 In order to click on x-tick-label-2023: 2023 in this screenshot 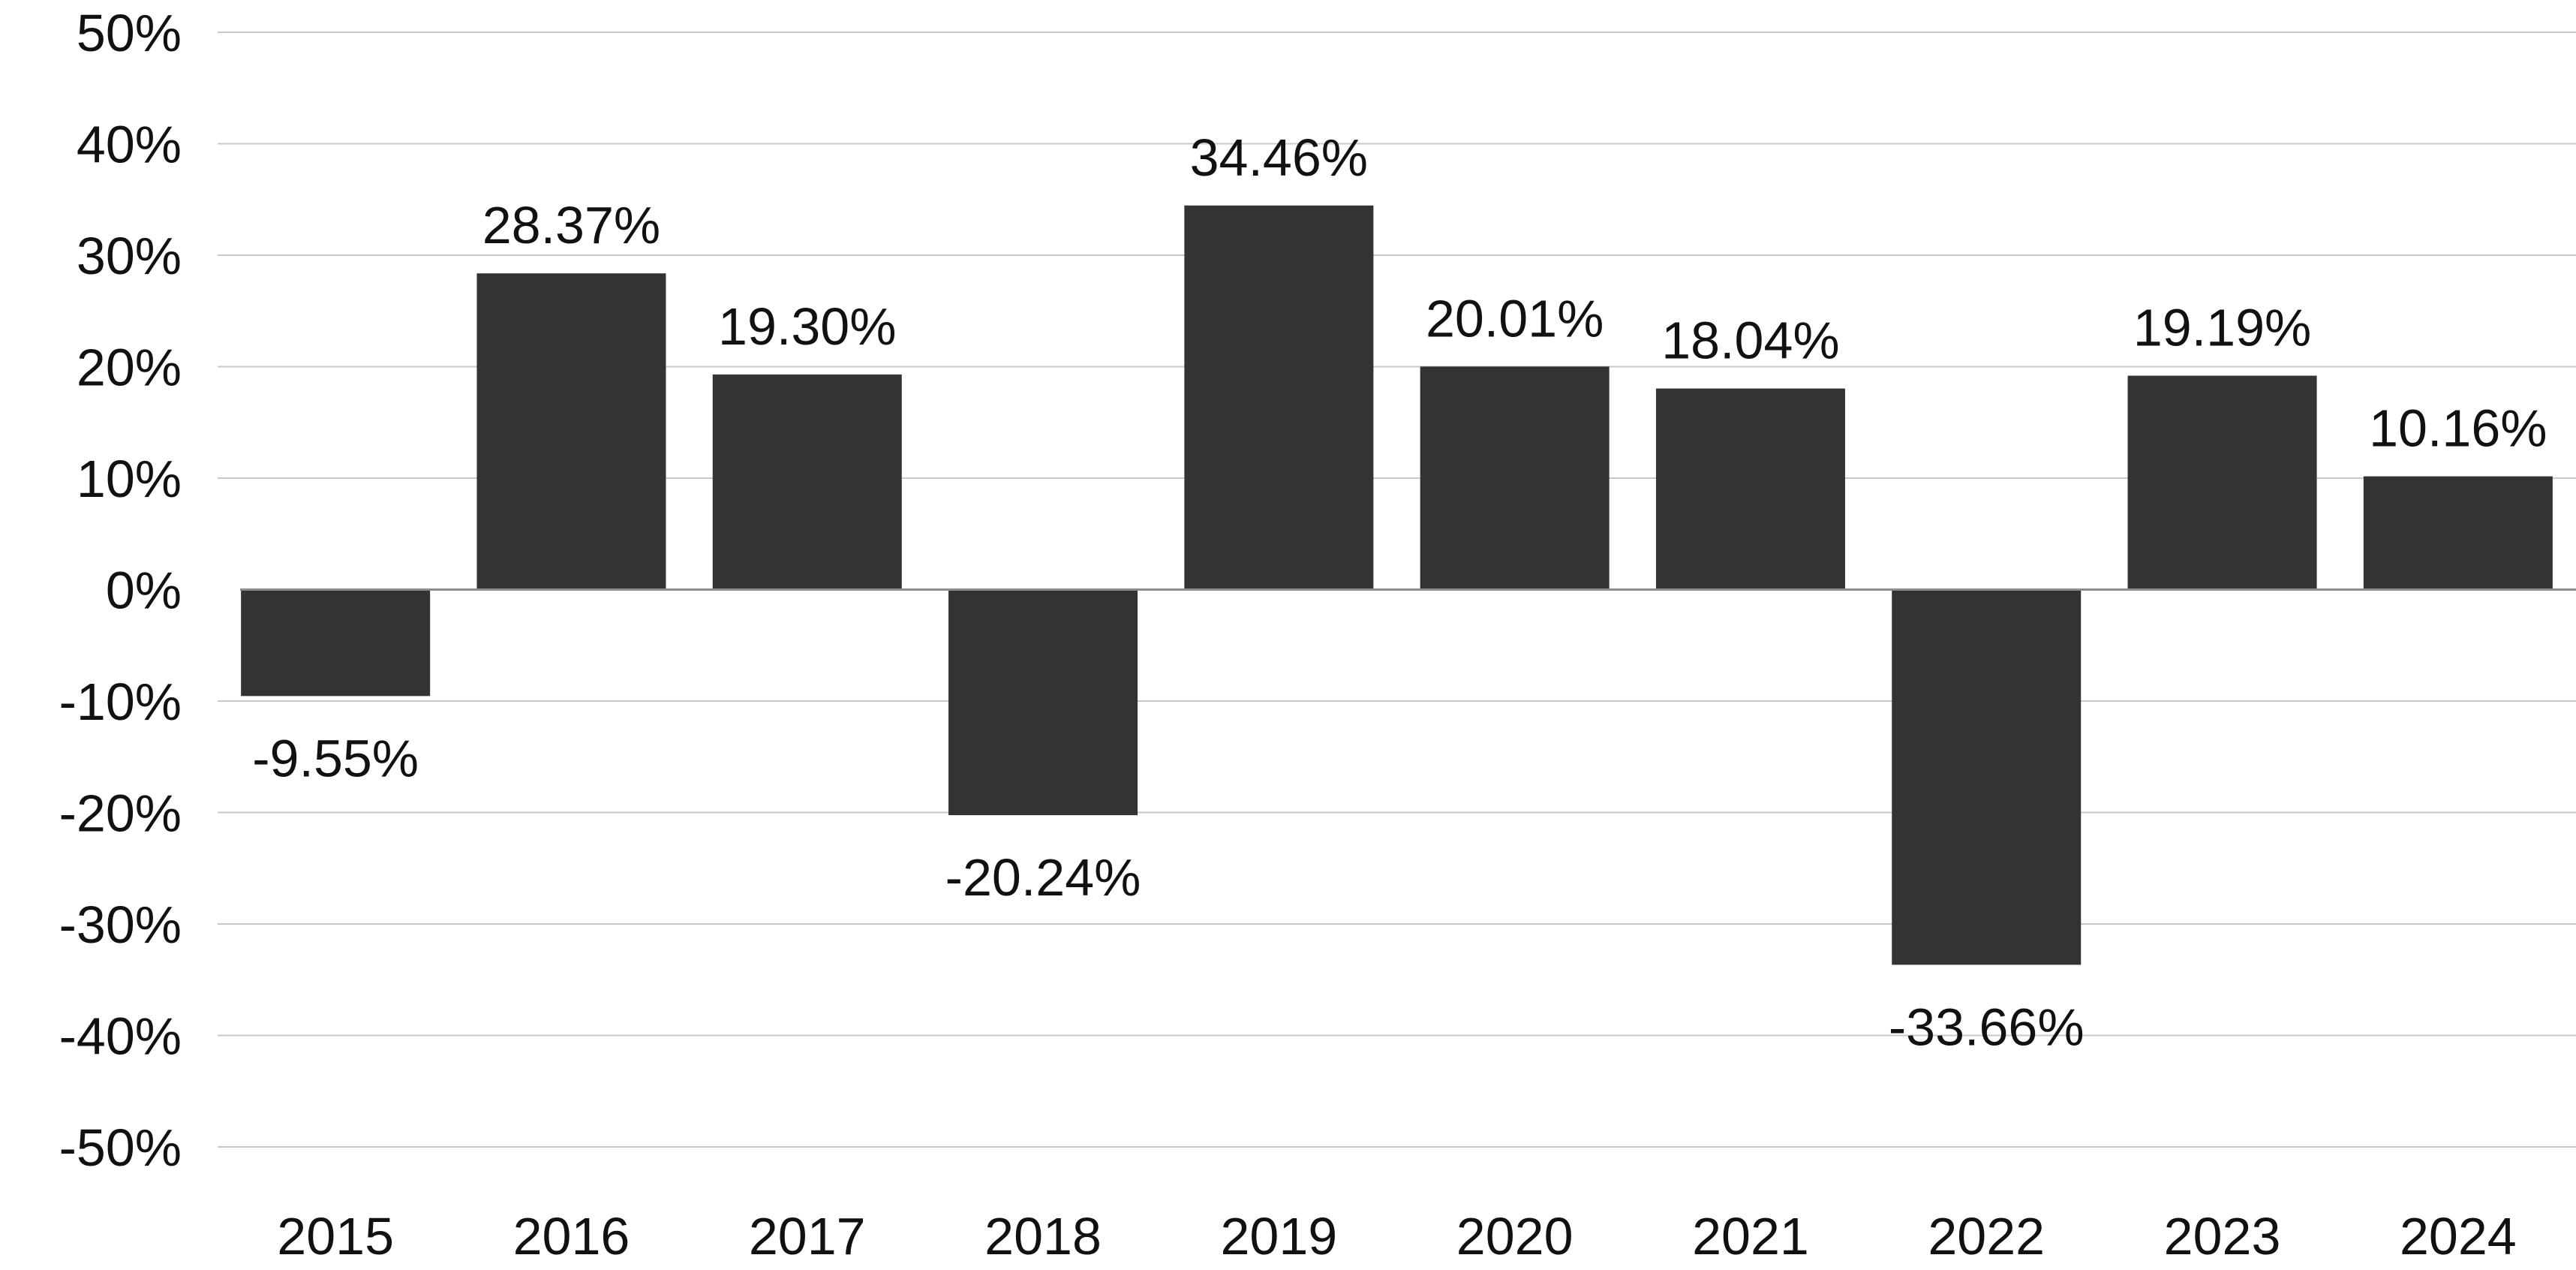, I will do `click(2222, 1236)`.